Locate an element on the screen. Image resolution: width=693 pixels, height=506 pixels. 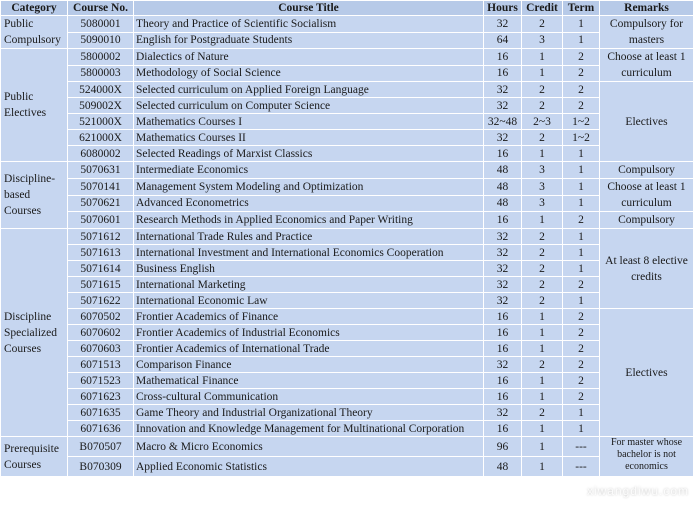
course-no: 6070502 is located at coordinates (100, 316).